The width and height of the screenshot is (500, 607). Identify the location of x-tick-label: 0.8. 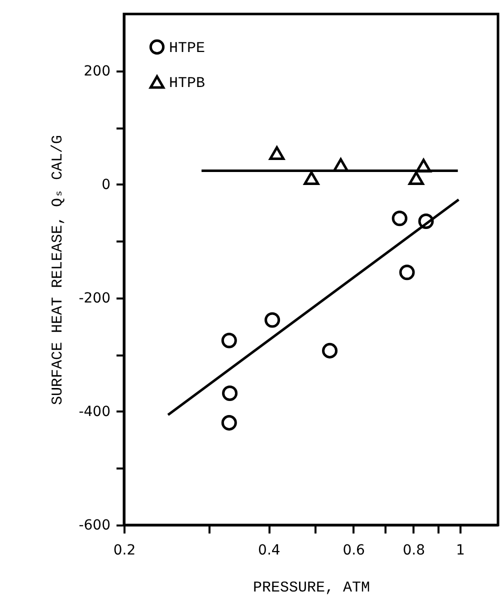
(413, 550).